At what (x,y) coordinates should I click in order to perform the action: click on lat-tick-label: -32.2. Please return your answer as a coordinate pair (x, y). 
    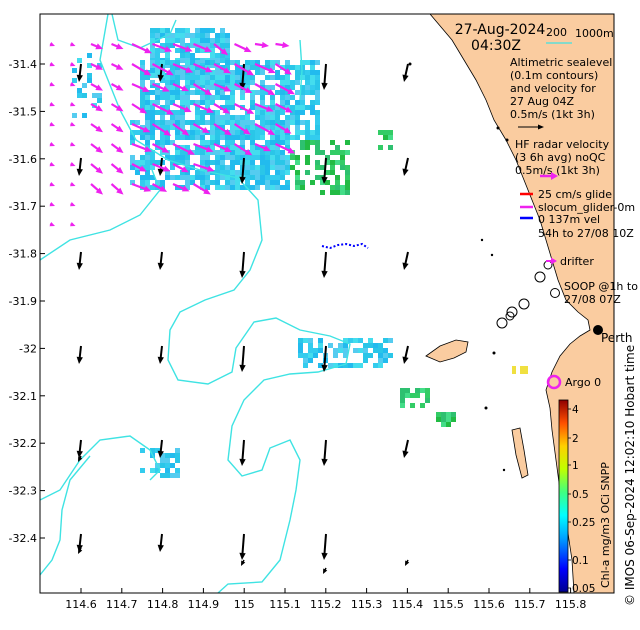
    Looking at the image, I should click on (23, 443).